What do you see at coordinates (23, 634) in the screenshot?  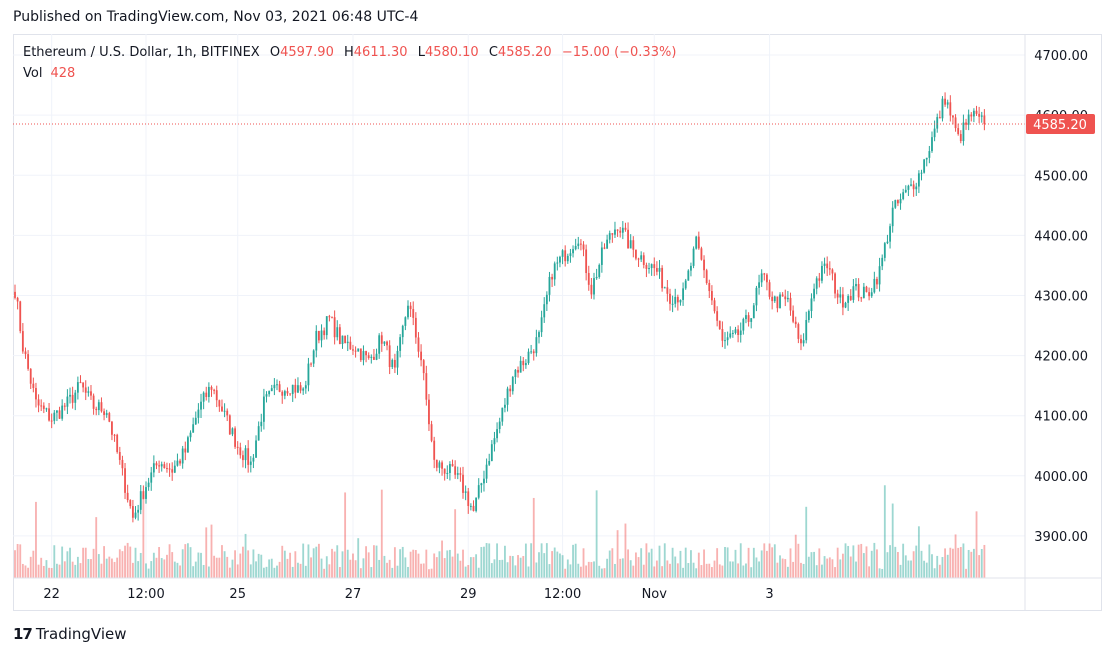 I see `tradingview-logo-icon: 17` at bounding box center [23, 634].